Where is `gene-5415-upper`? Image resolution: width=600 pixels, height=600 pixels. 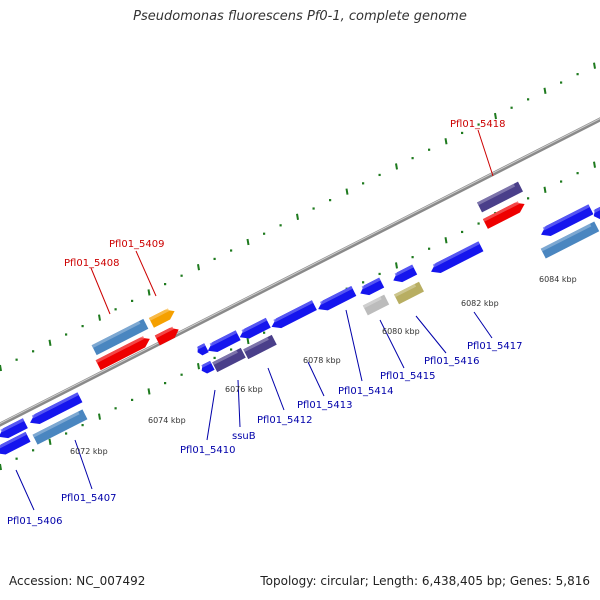
gene-5415-upper is located at coordinates (372, 286).